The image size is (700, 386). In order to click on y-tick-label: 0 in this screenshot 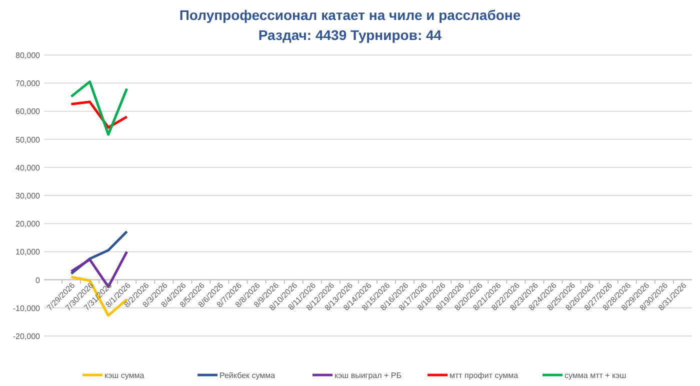, I will do `click(38, 280)`.